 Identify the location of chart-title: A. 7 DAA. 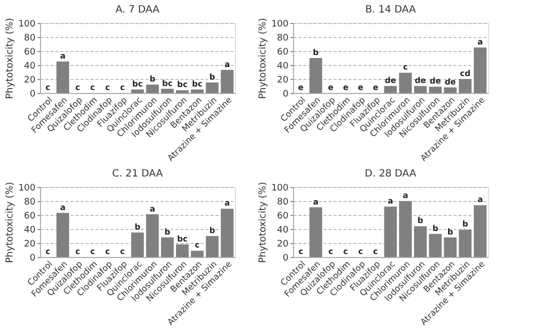
(137, 10).